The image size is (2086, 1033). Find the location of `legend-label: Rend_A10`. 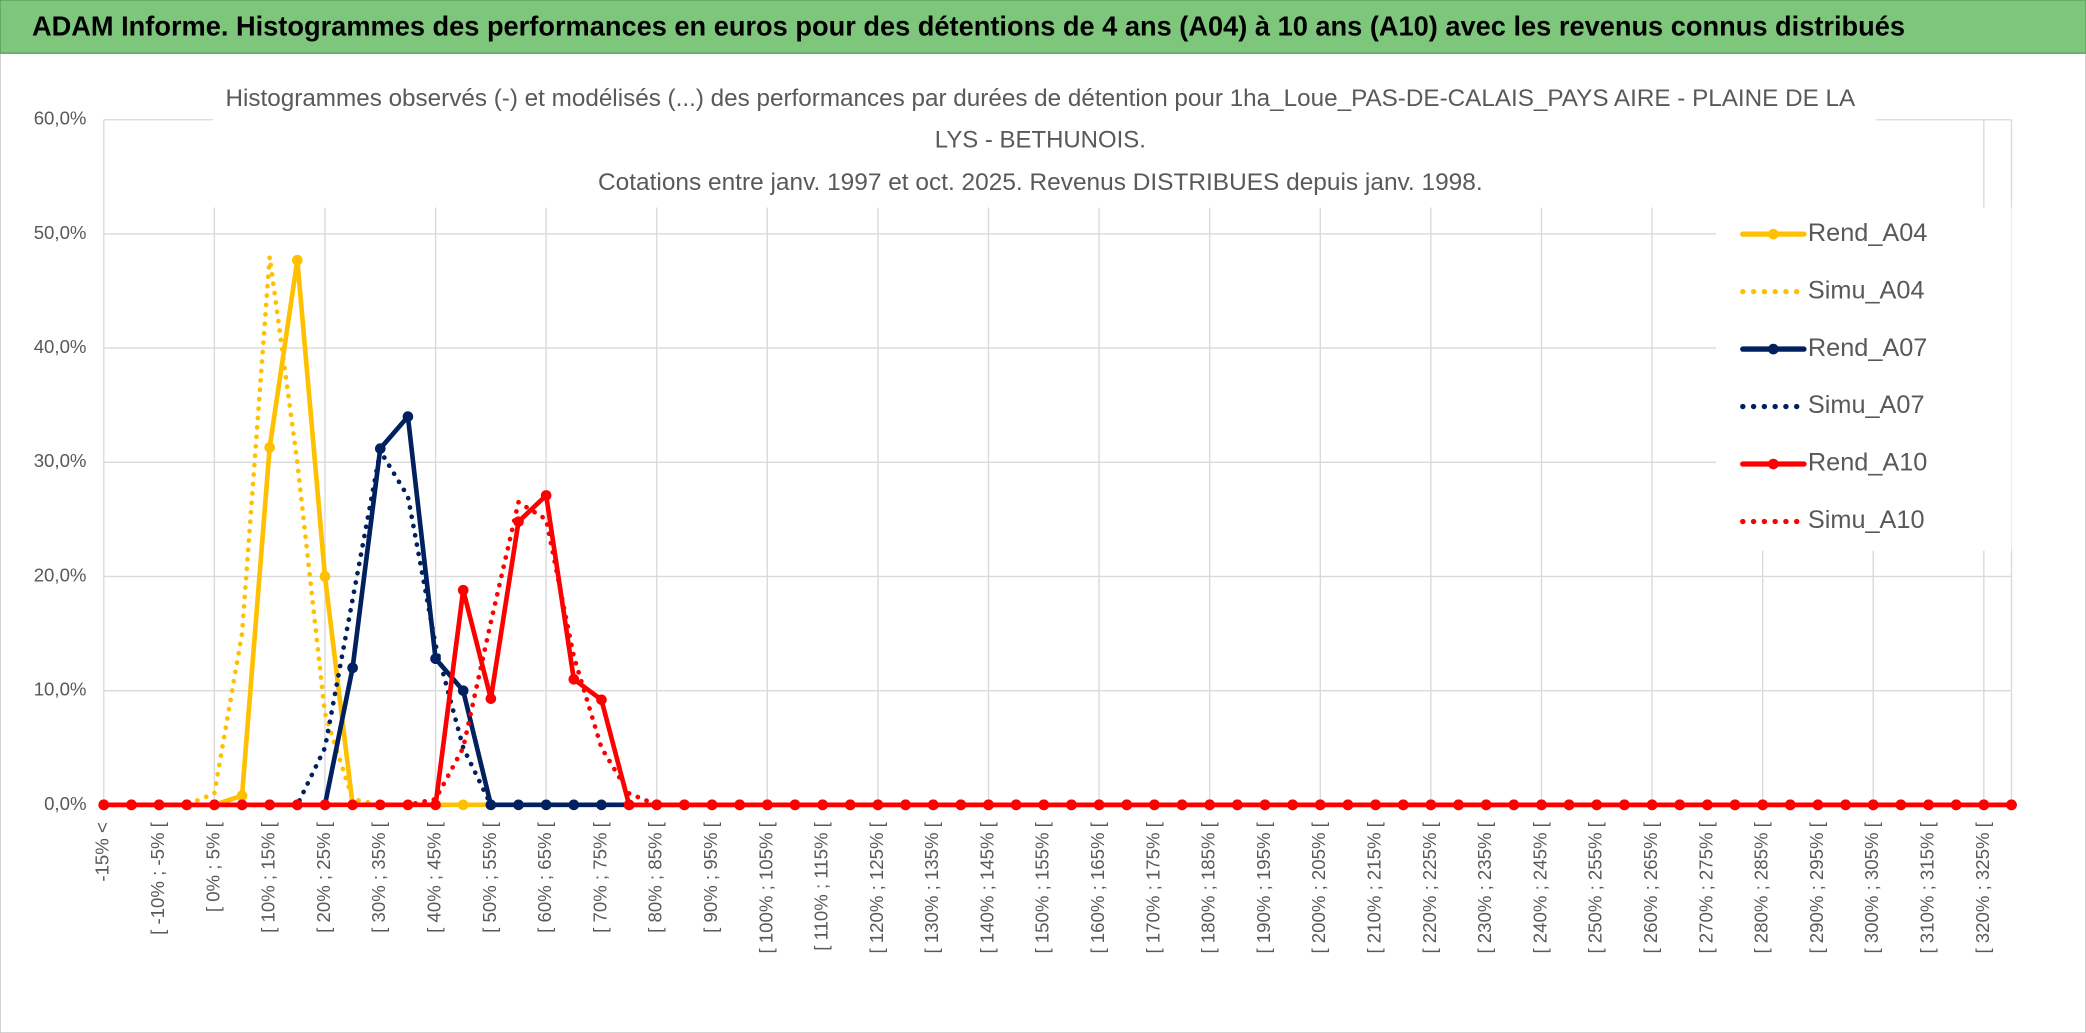

legend-label: Rend_A10 is located at coordinates (1867, 463).